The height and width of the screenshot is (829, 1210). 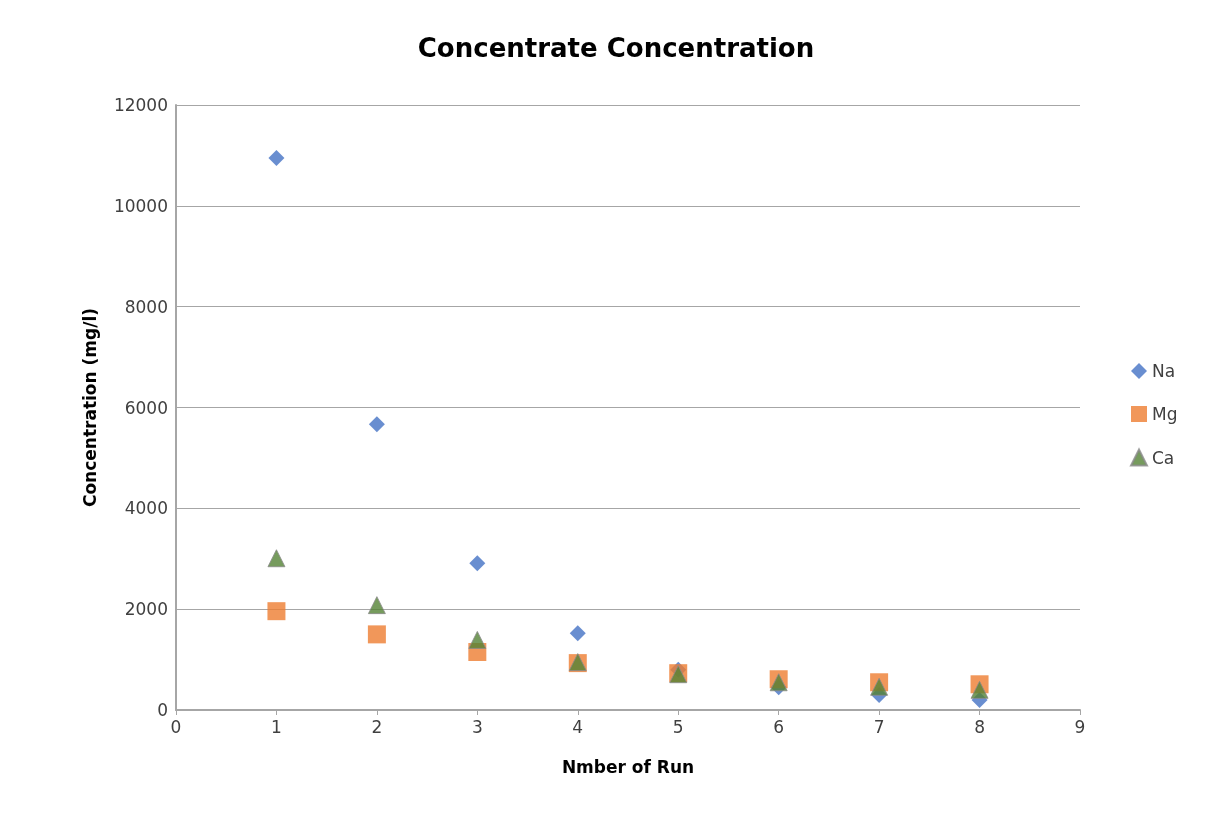 I want to click on legend-label: Ca, so click(x=1163, y=457).